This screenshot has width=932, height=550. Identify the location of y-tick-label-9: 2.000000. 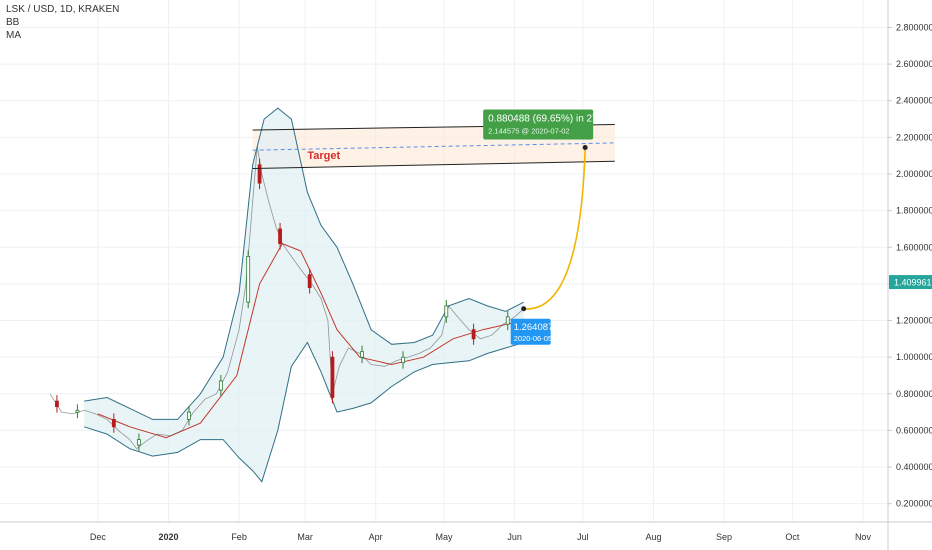
(914, 174).